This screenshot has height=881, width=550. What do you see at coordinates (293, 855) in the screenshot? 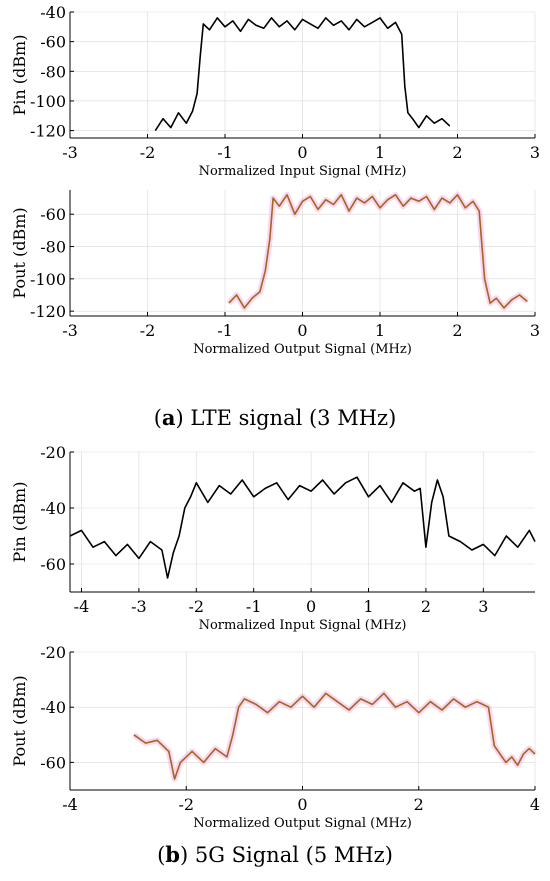
I see `caption-b-text: 5G Signal (5 MHz)` at bounding box center [293, 855].